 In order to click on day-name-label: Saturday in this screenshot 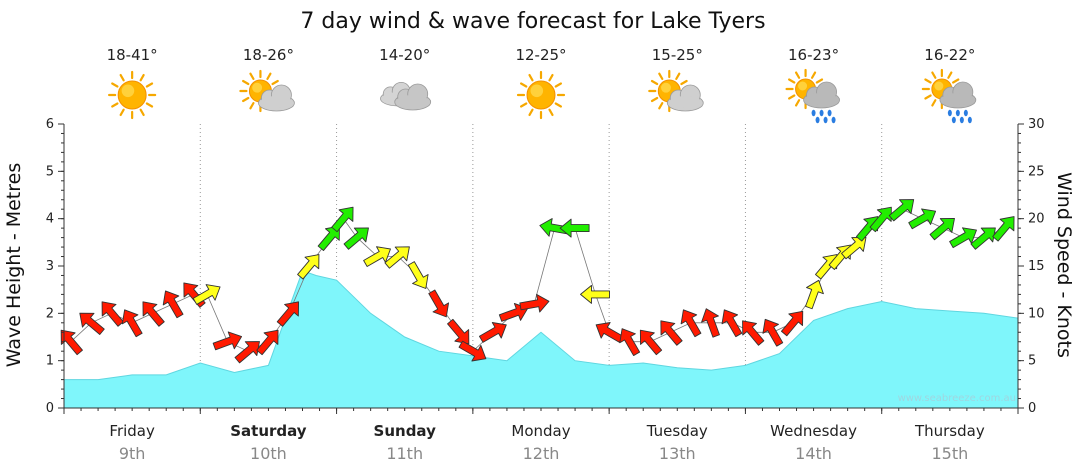, I will do `click(268, 431)`.